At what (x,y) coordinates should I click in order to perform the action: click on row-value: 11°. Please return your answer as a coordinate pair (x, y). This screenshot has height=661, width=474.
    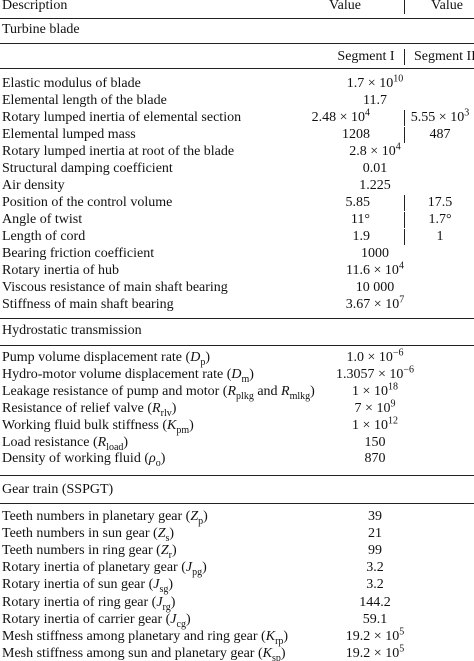
    Looking at the image, I should click on (360, 220).